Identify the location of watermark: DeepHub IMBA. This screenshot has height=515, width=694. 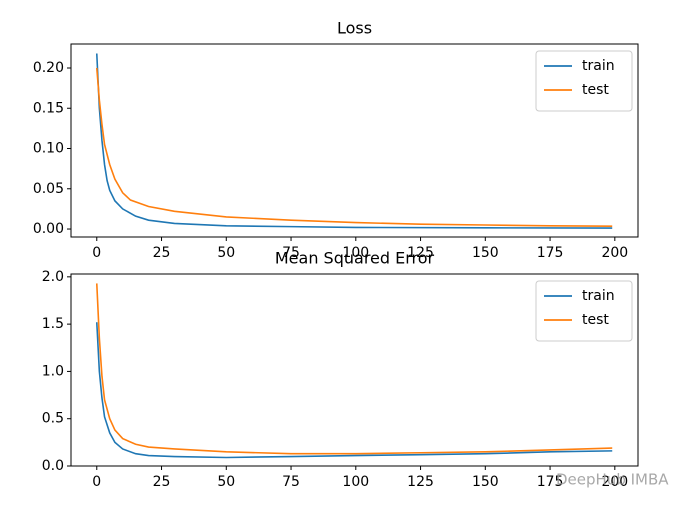
(612, 480).